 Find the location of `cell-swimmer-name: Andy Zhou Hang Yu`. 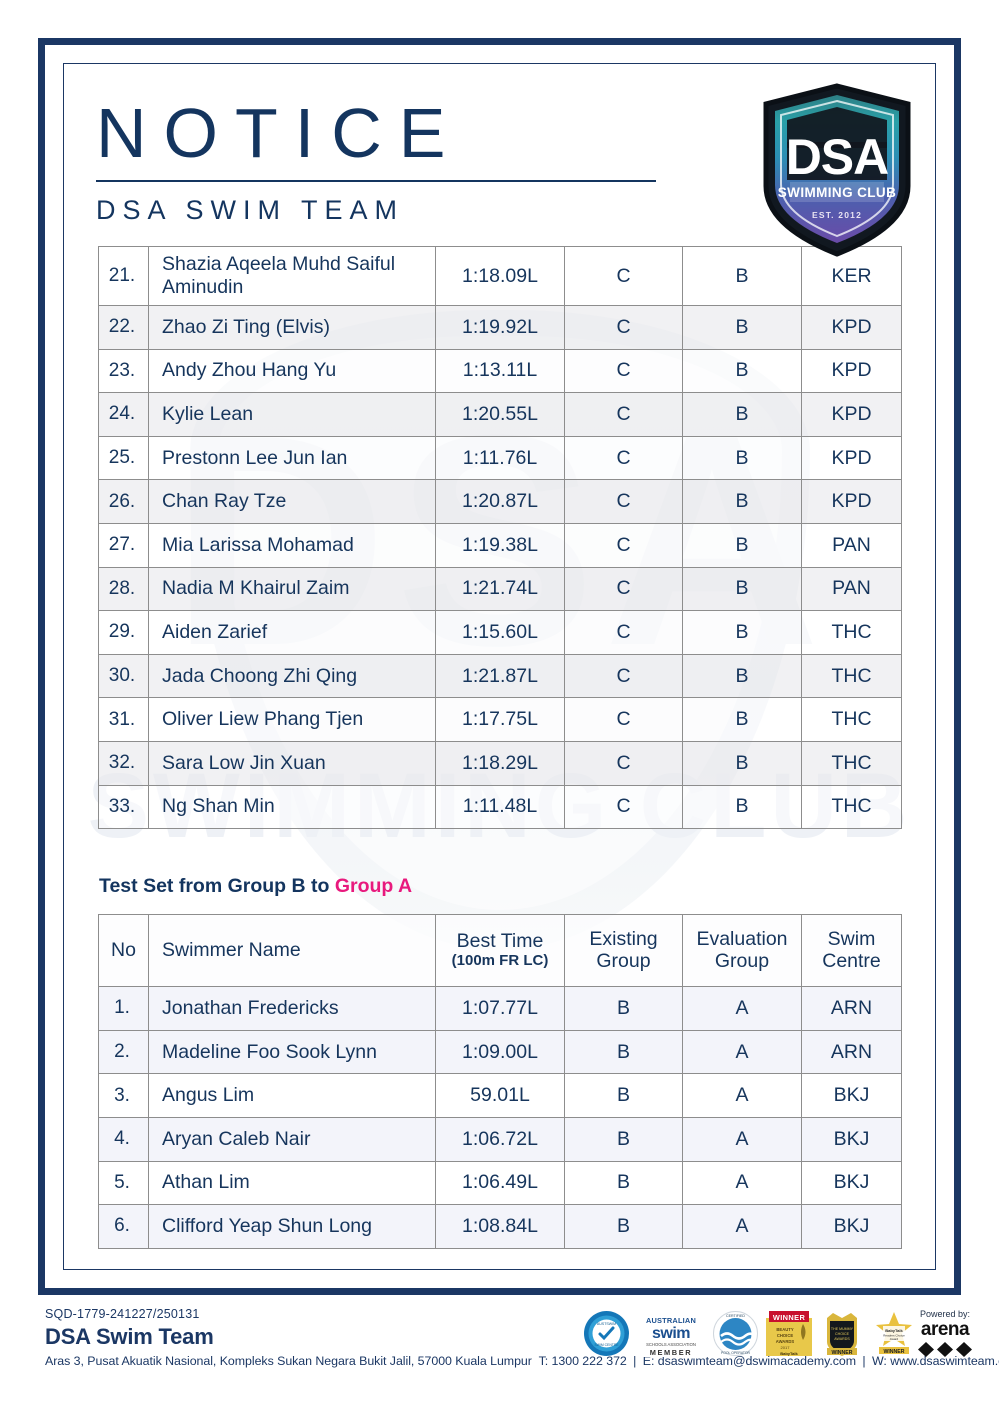

cell-swimmer-name: Andy Zhou Hang Yu is located at coordinates (292, 371).